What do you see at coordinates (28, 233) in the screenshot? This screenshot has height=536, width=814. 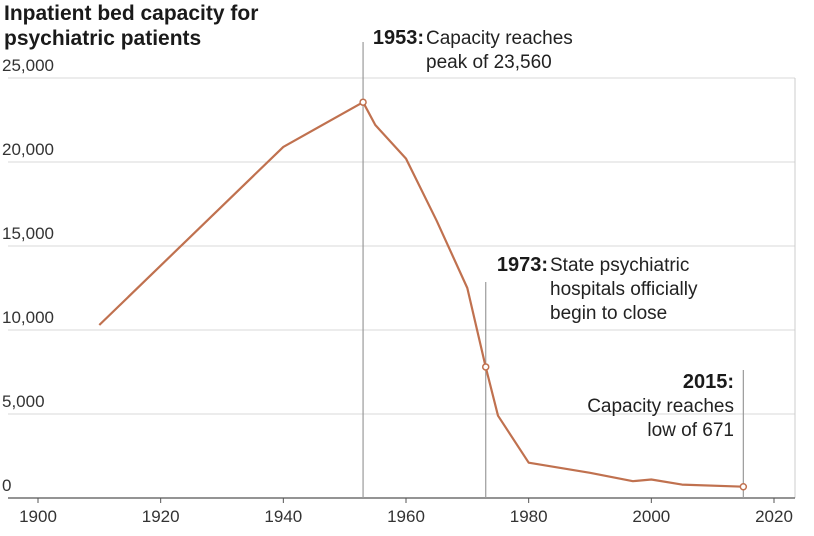 I see `y-tick-label: 15,000` at bounding box center [28, 233].